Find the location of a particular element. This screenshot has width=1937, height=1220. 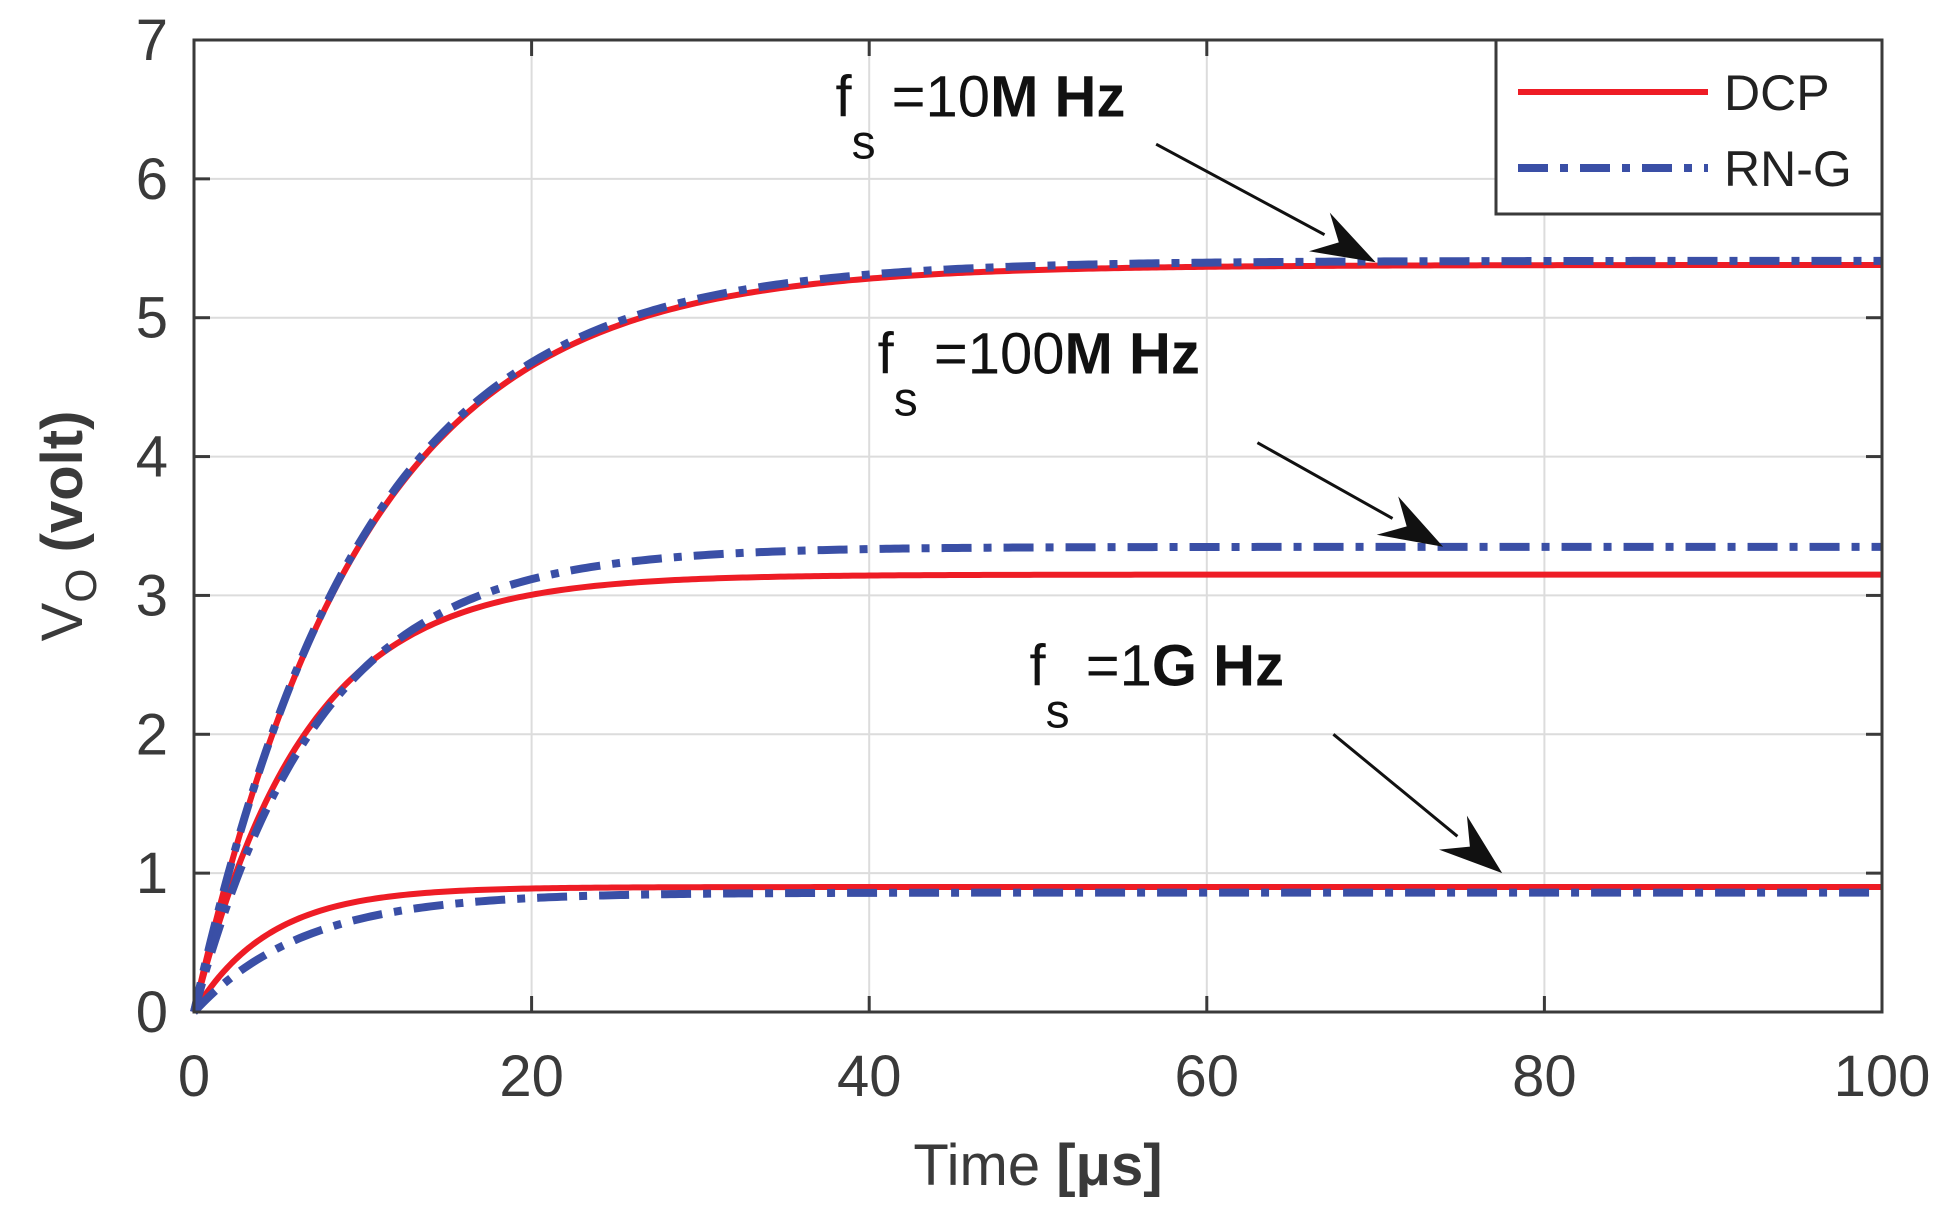

x-tick-label: 0 is located at coordinates (194, 1076).